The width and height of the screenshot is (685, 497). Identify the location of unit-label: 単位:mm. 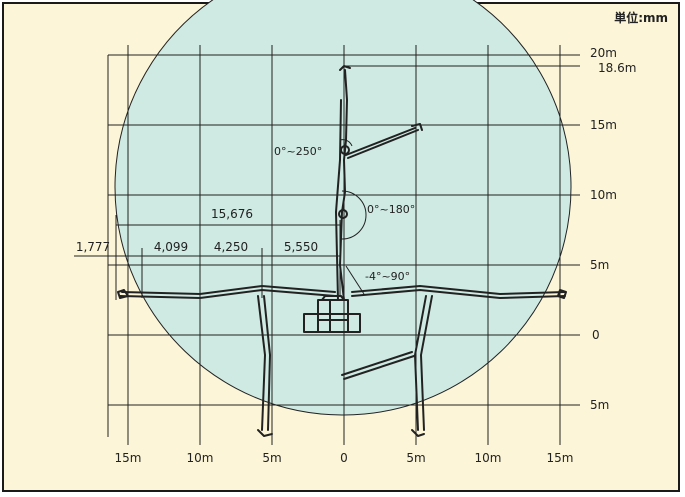
(641, 17).